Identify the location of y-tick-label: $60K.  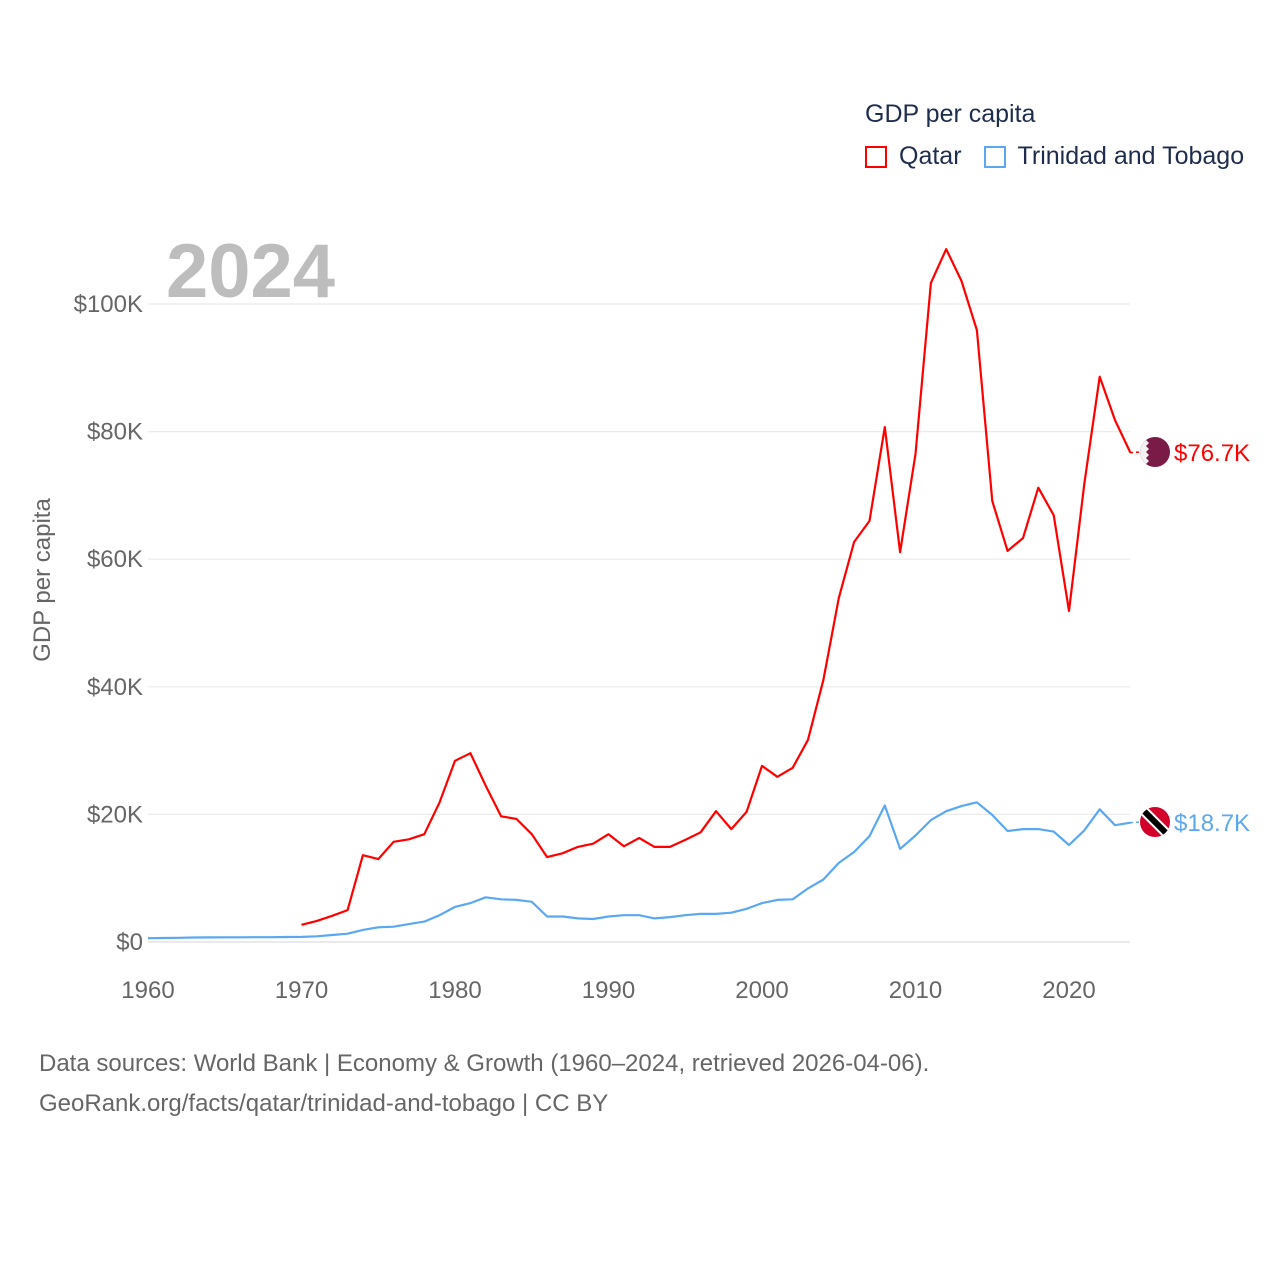
(115, 559).